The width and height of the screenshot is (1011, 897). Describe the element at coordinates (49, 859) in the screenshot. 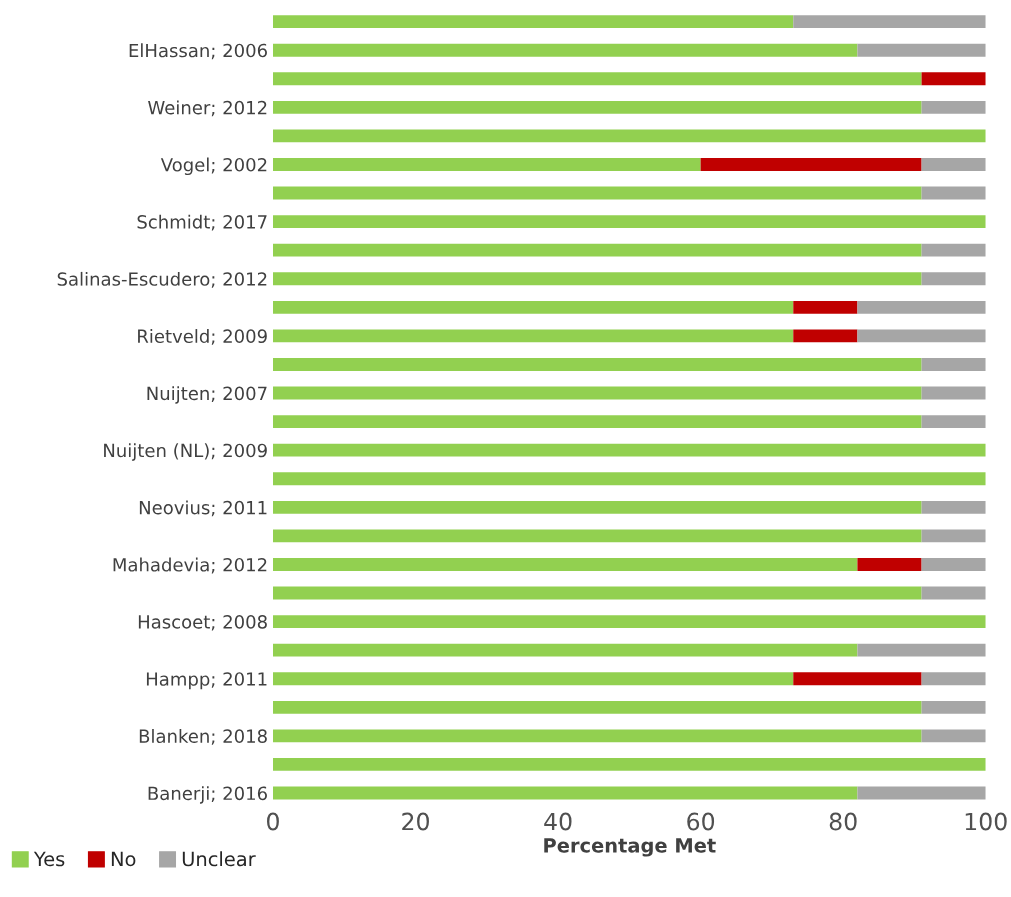

I see `legend-label: Yes` at that location.